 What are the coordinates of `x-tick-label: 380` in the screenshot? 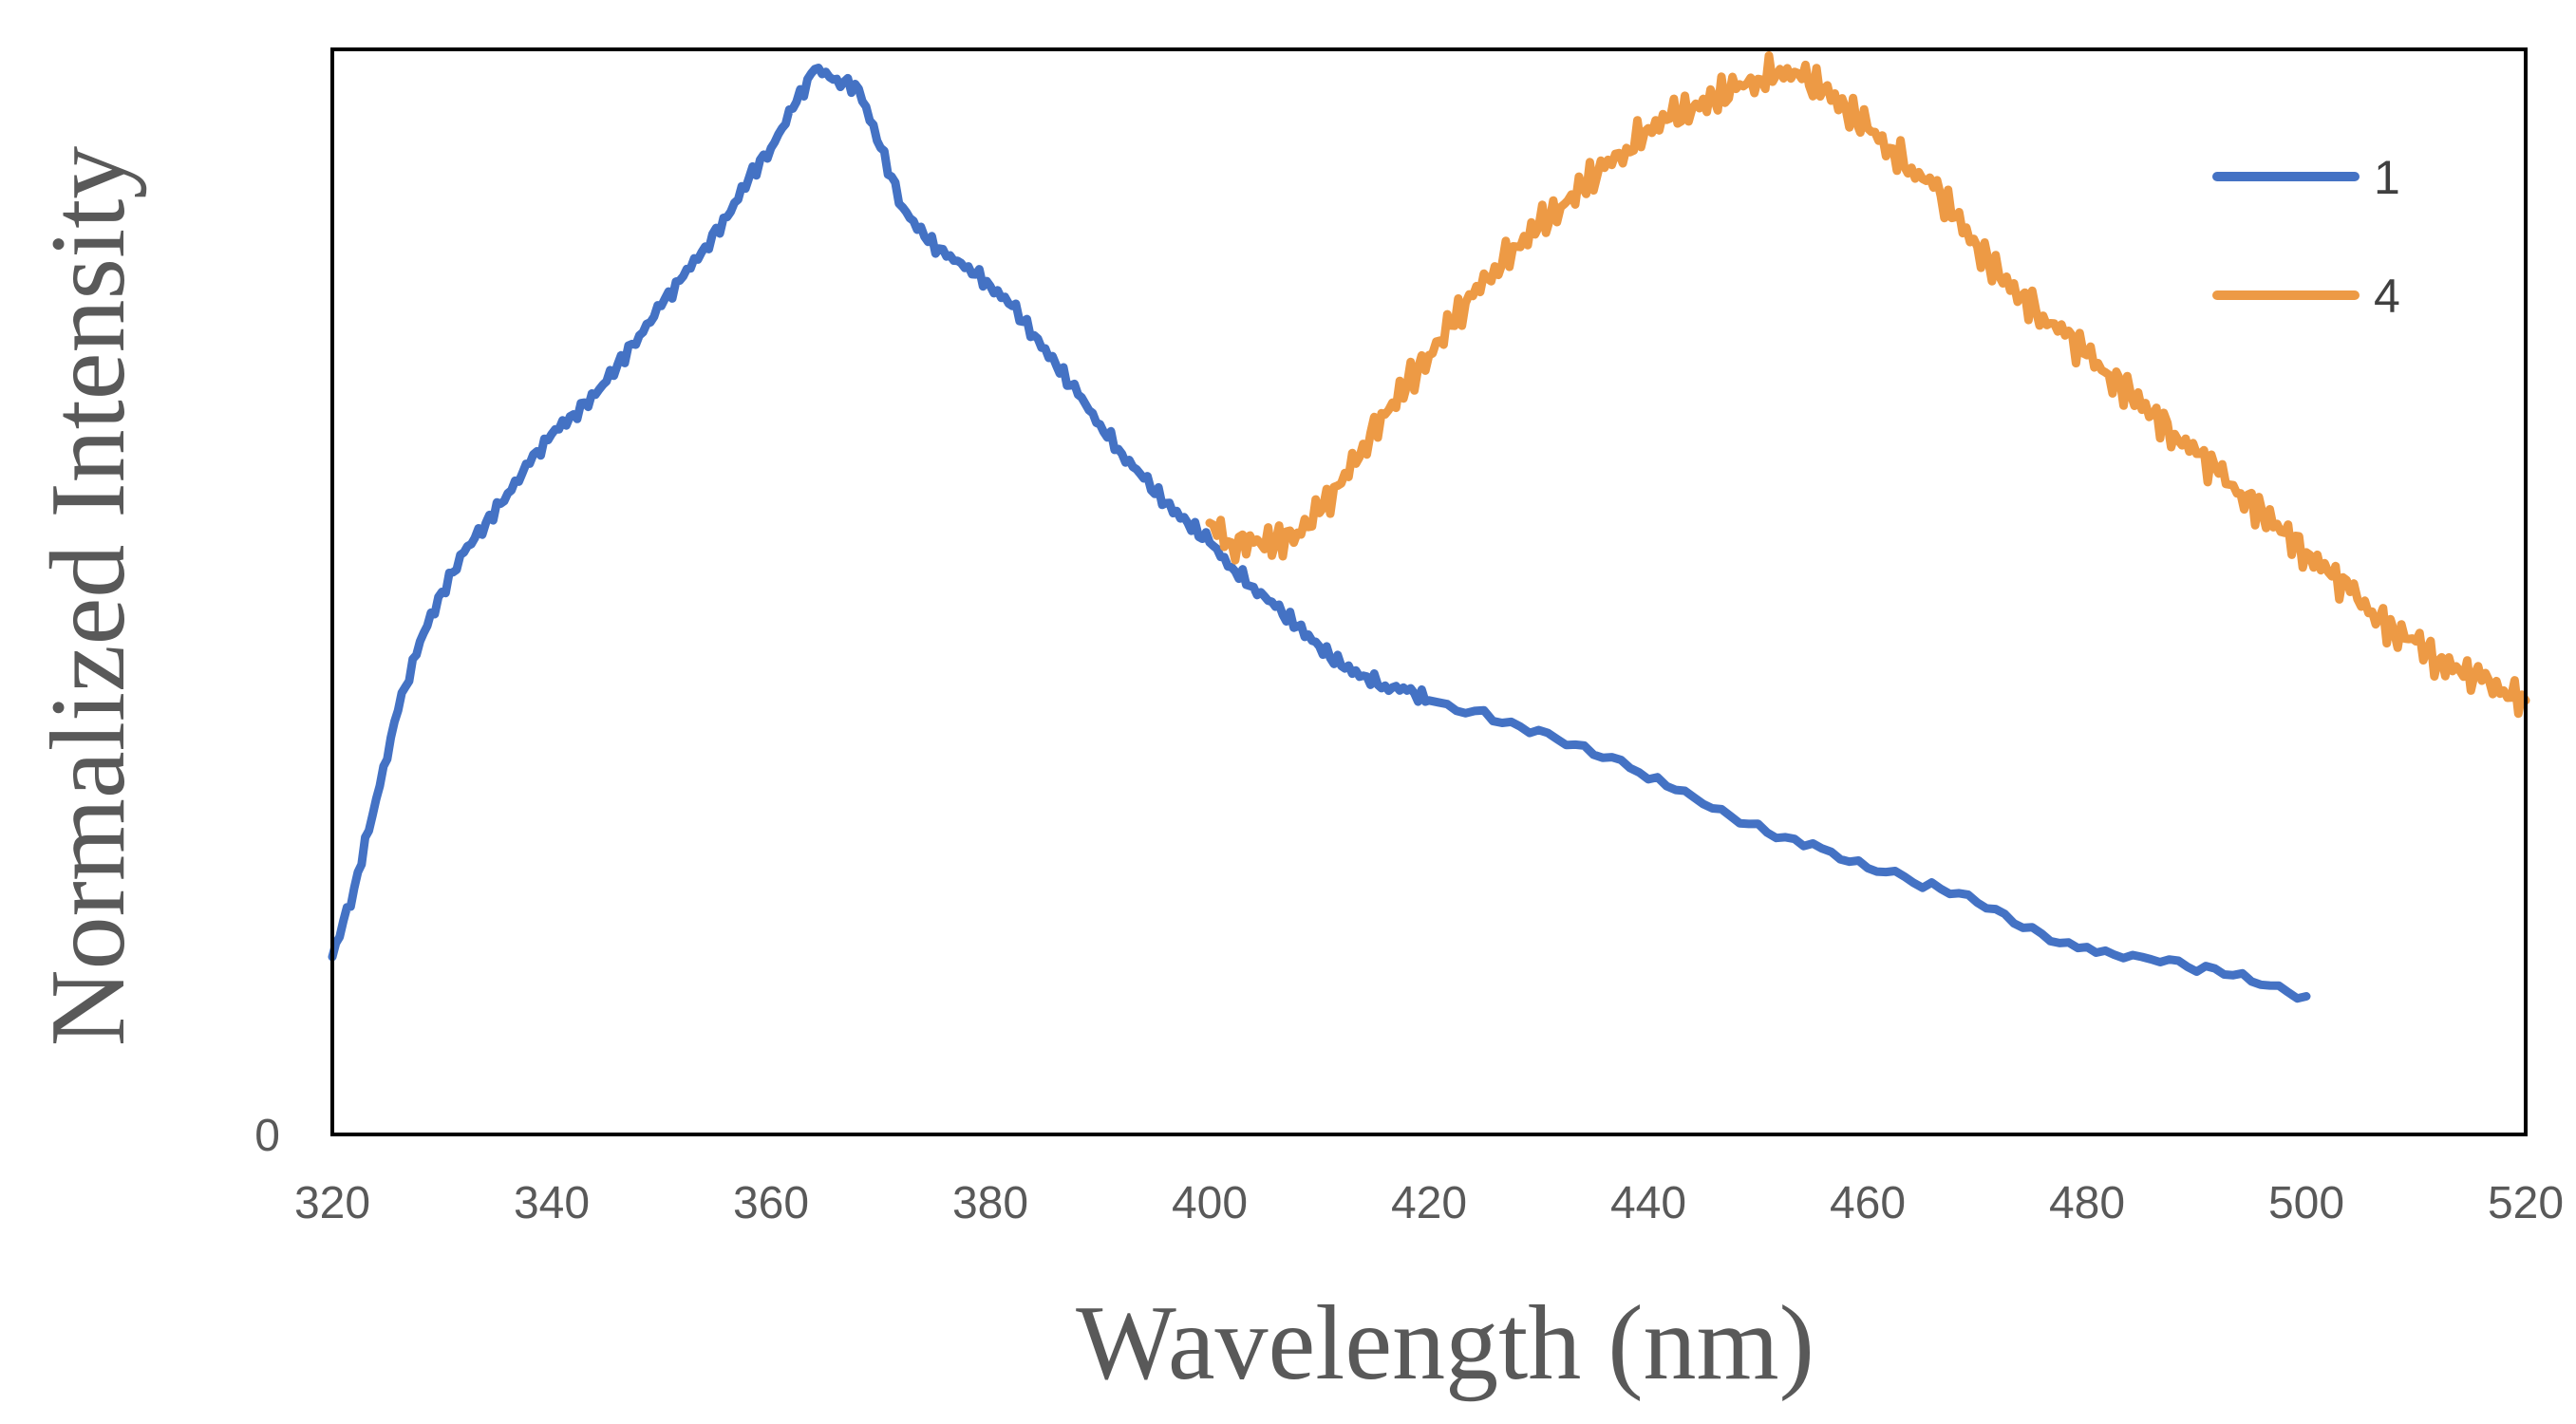 It's located at (990, 1203).